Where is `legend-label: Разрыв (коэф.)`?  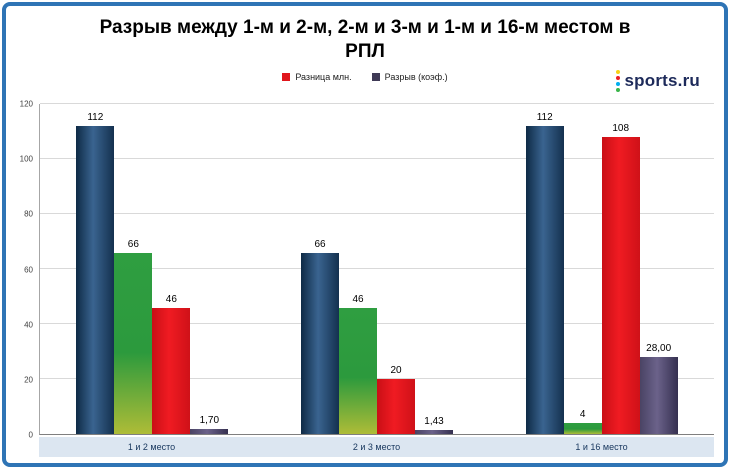
legend-label: Разрыв (коэф.) is located at coordinates (416, 77).